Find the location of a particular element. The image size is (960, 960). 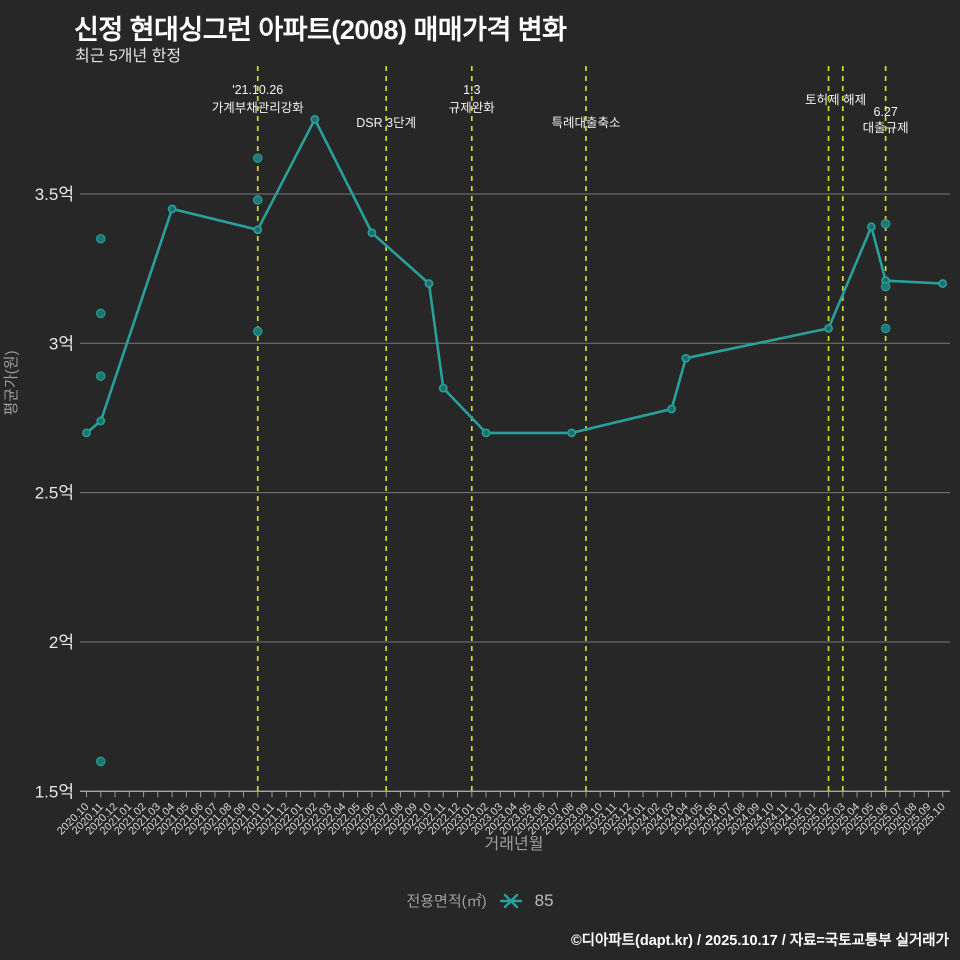

event-label: 가계부채관리강화 is located at coordinates (258, 108).